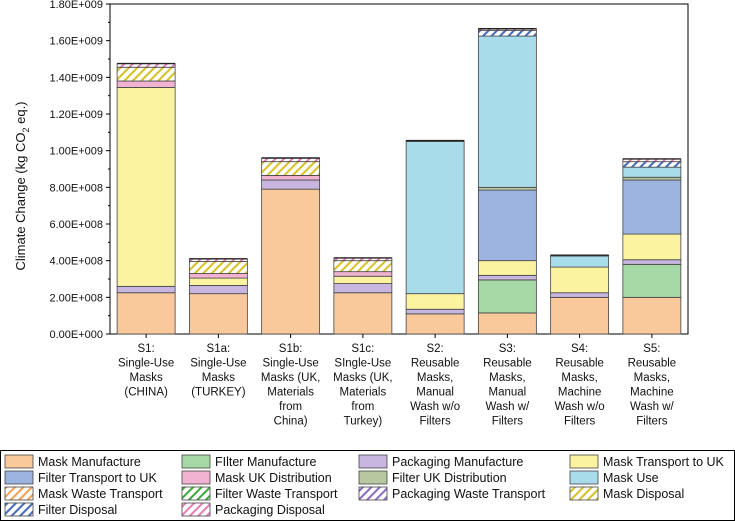  Describe the element at coordinates (290, 393) in the screenshot. I see `x-tick-label-line: Materials` at that location.